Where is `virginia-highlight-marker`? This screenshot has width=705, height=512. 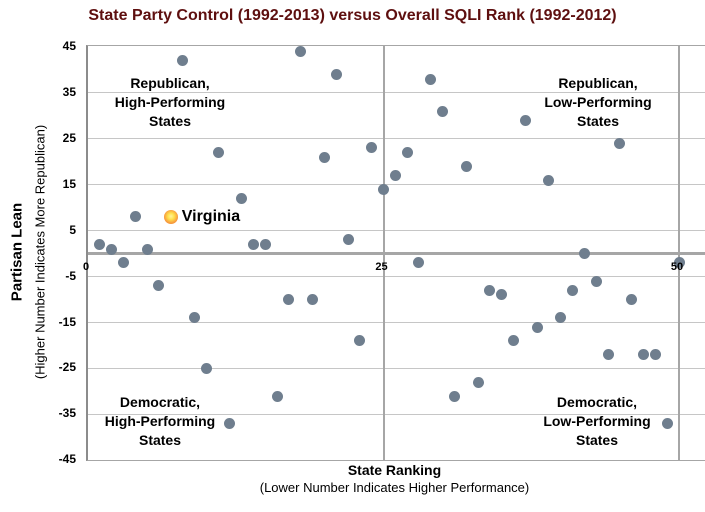 virginia-highlight-marker is located at coordinates (170, 216).